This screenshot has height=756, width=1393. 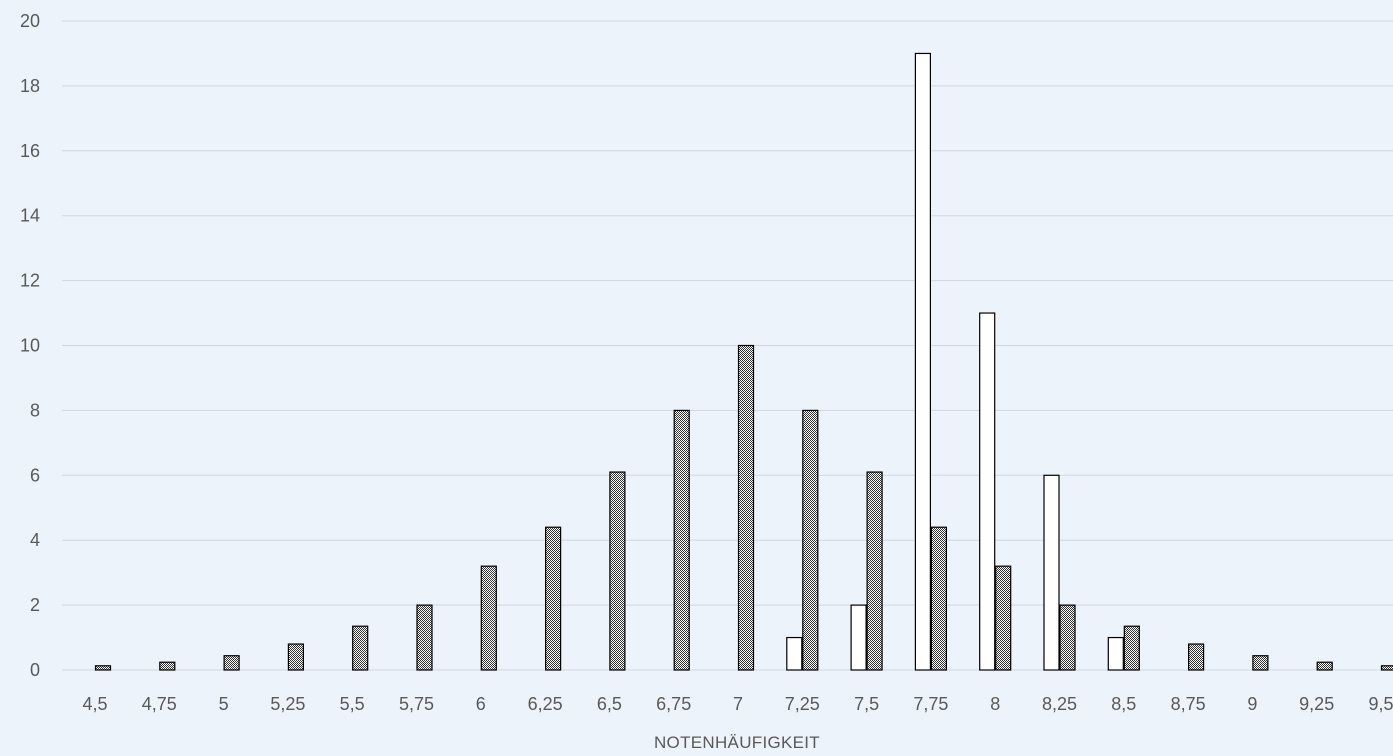 I want to click on x-tick-label: 6,25, so click(x=545, y=704).